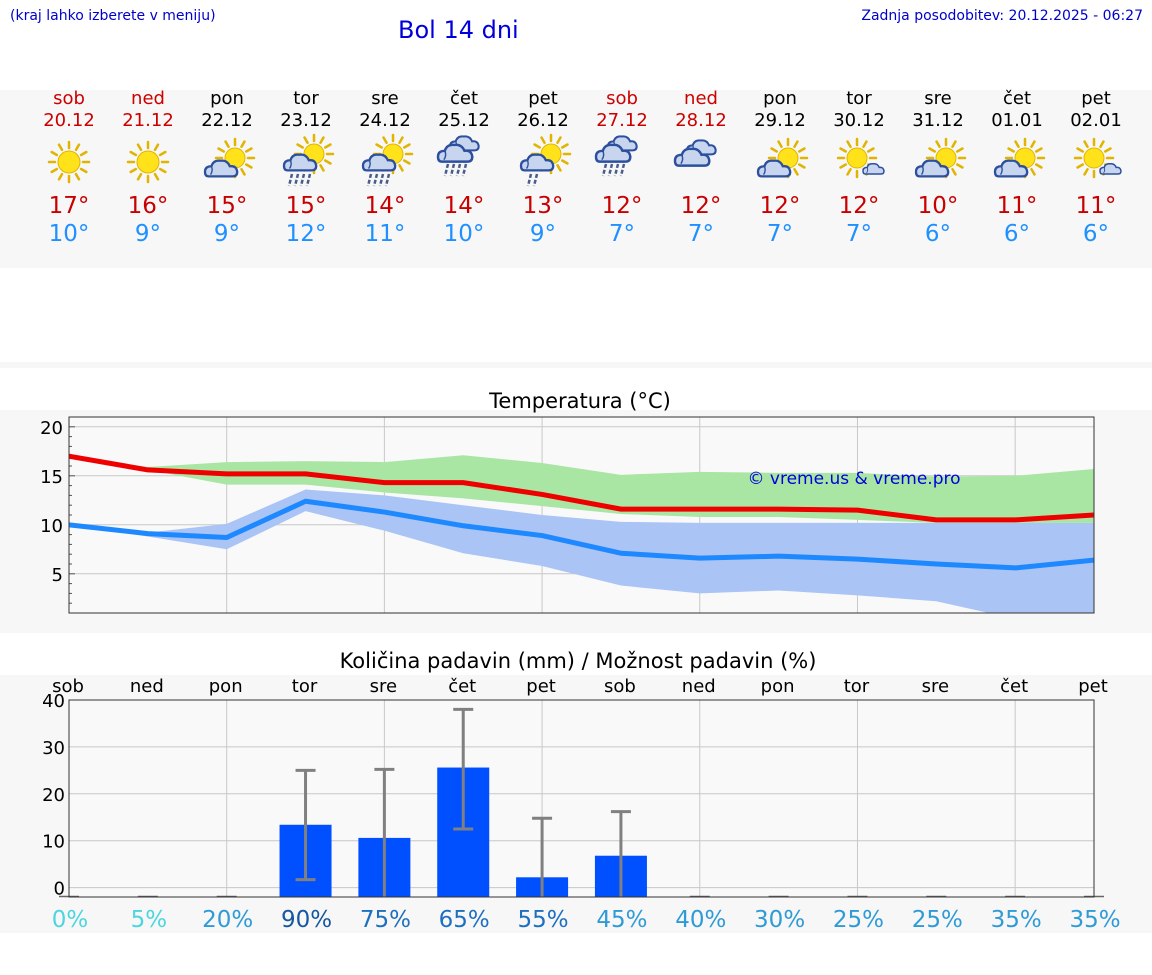  Describe the element at coordinates (113, 16) in the screenshot. I see `location-hint: (kraj lahko izberete v meniju)` at that location.